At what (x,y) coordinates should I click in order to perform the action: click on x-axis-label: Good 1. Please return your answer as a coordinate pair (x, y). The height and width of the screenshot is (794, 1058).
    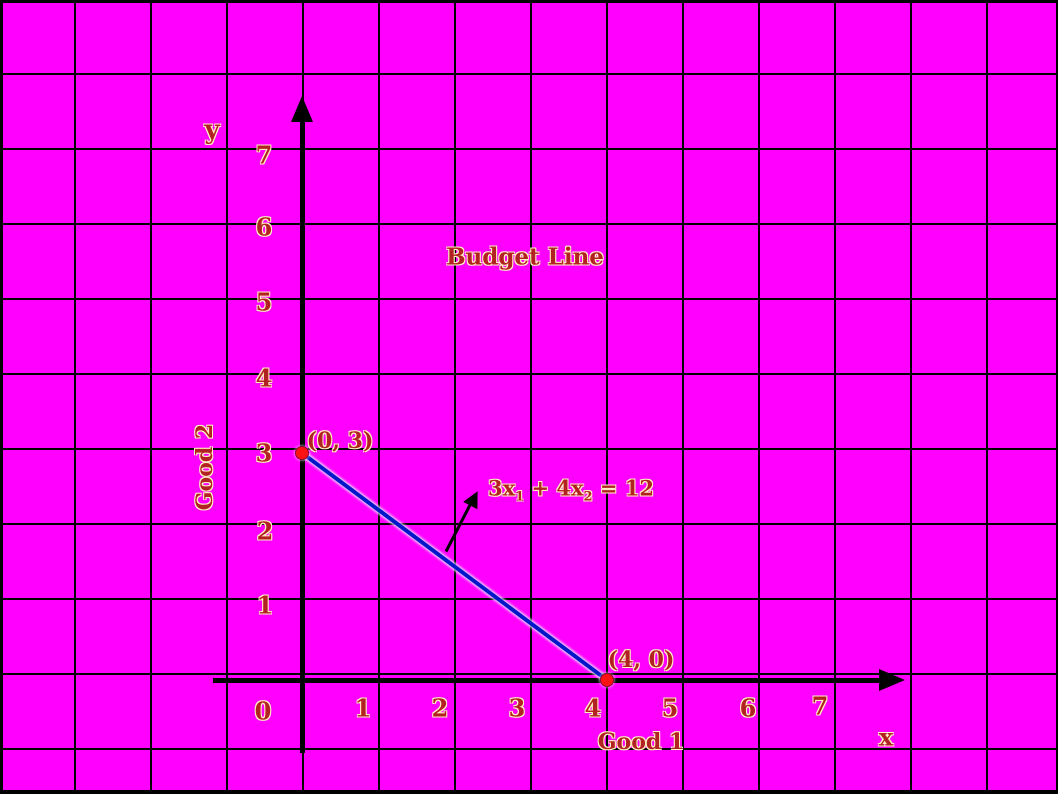
    Looking at the image, I should click on (641, 742).